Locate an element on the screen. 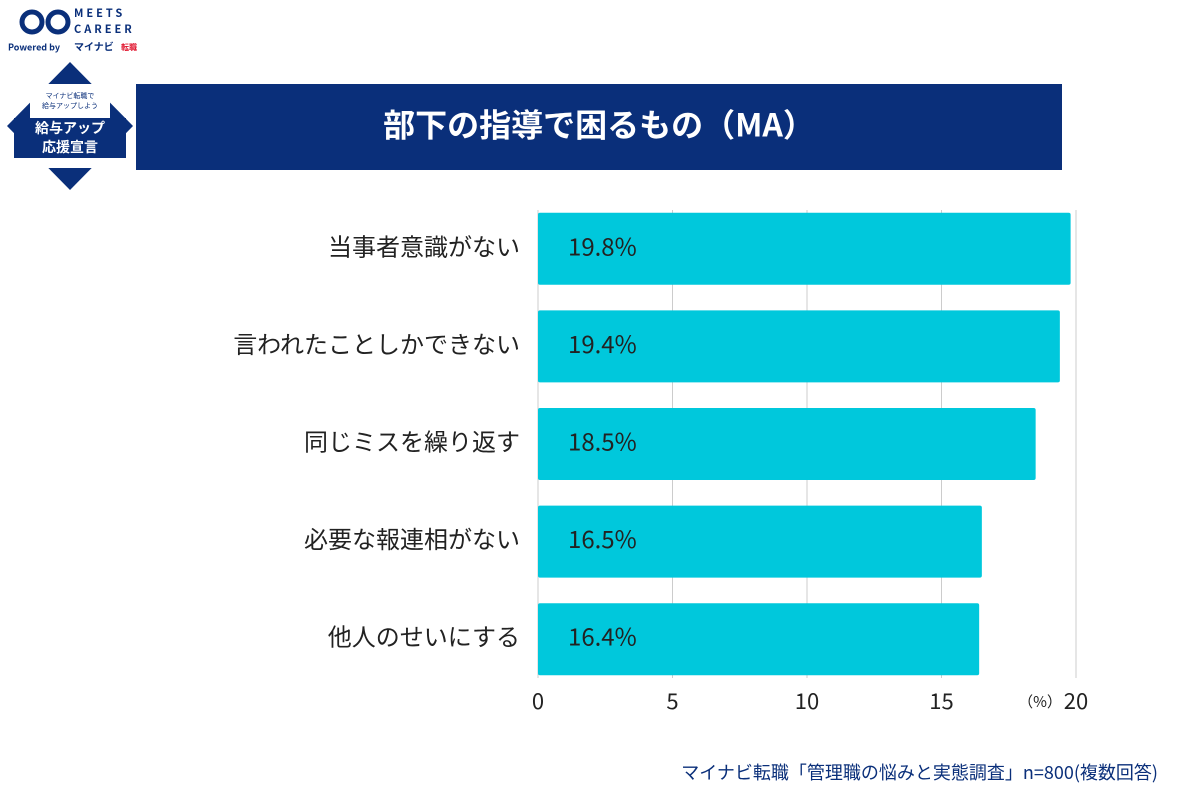 This screenshot has height=800, width=1200. chart-title: 部下の指導で困るもの（MA） is located at coordinates (599, 124).